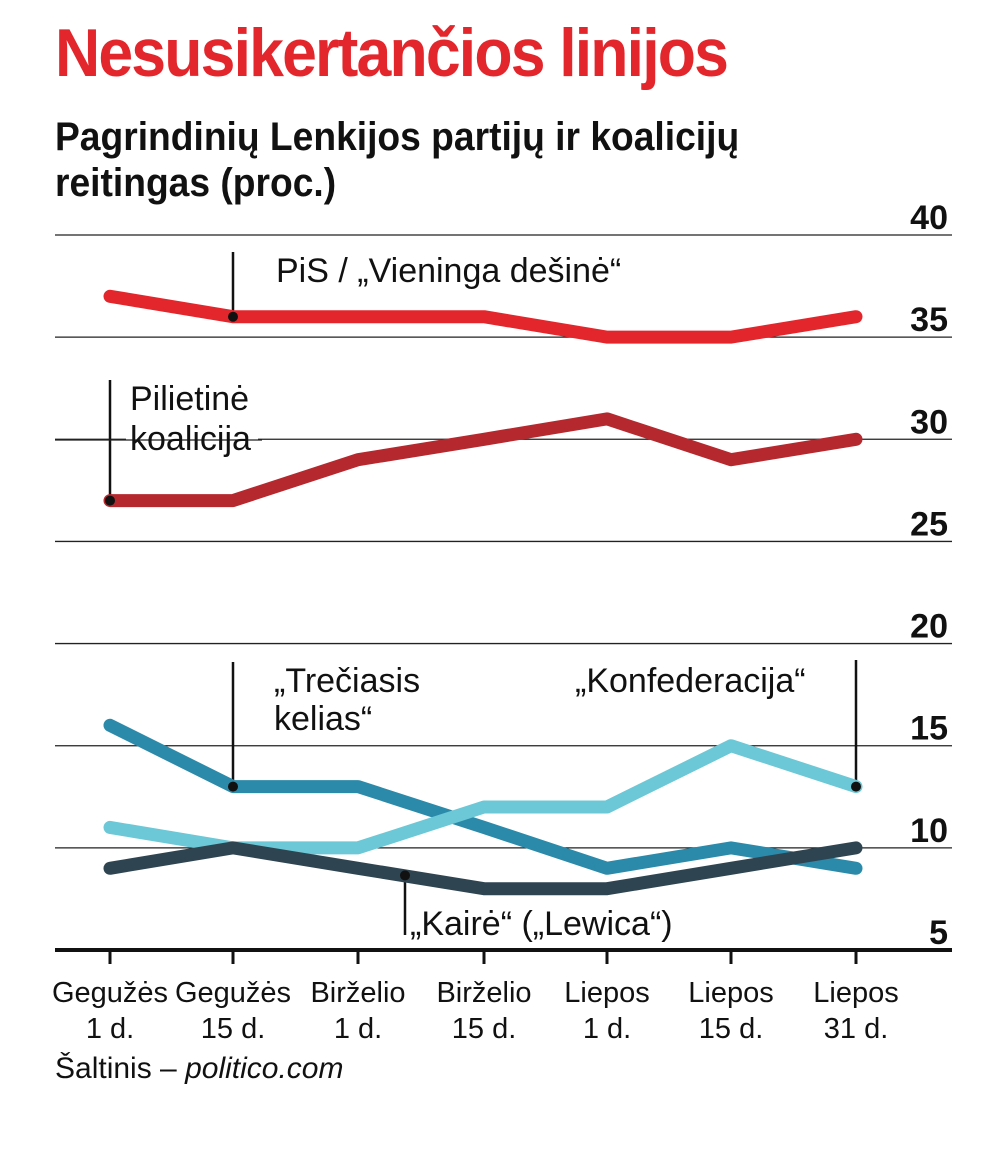 The height and width of the screenshot is (1163, 1000). Describe the element at coordinates (120, 1068) in the screenshot. I see `source-prefix: Šaltinis –` at that location.